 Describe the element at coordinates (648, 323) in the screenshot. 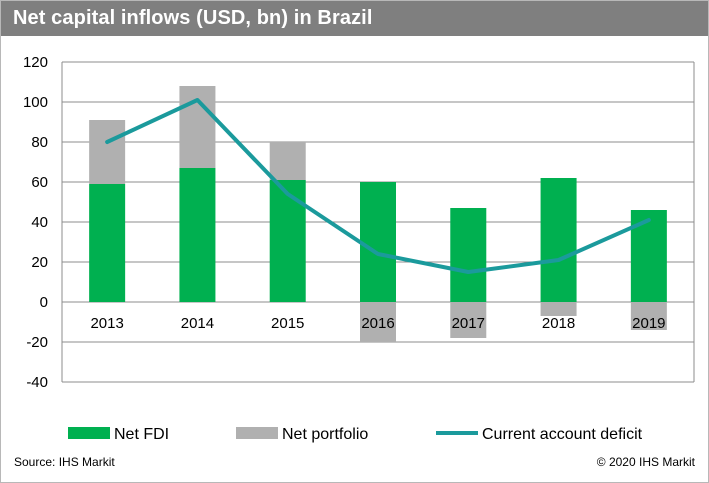

I see `x-tick-label: 2019` at that location.